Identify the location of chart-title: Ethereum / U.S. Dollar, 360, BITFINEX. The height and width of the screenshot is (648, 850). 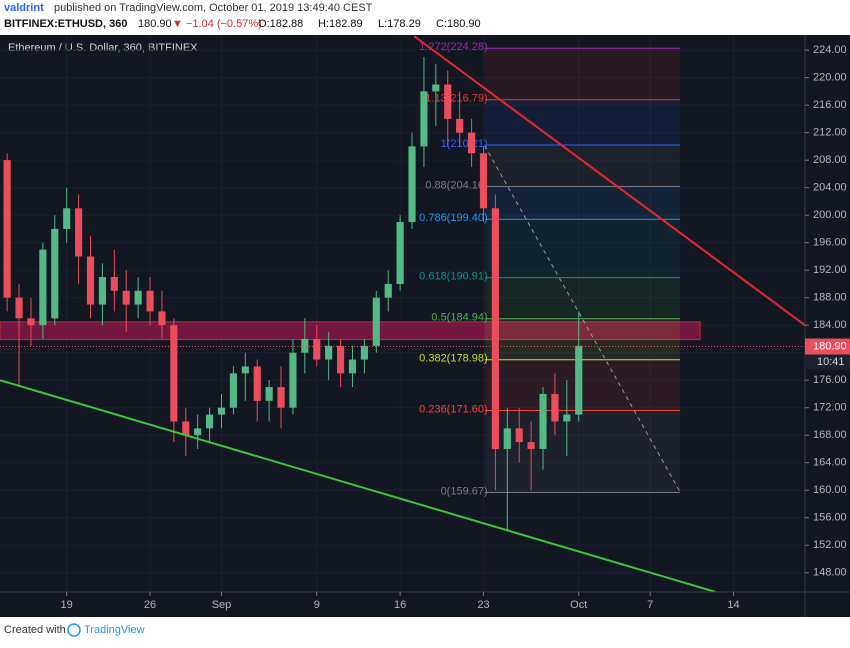
(103, 48).